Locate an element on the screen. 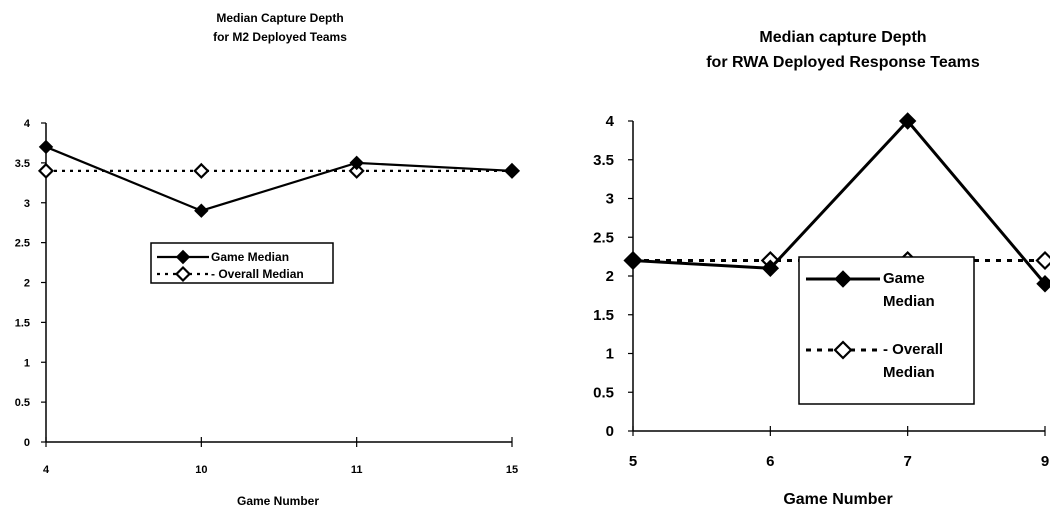 The image size is (1050, 512). chart-title-line-1: Median Capture Depth is located at coordinates (279, 18).